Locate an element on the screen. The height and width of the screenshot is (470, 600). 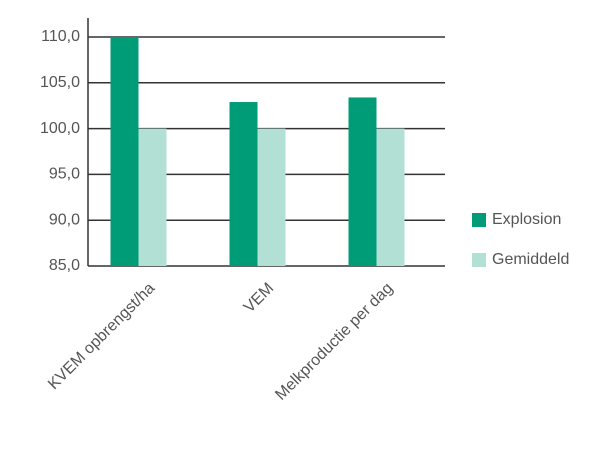
x-tick-label: Melkproductie per dag is located at coordinates (334, 342).